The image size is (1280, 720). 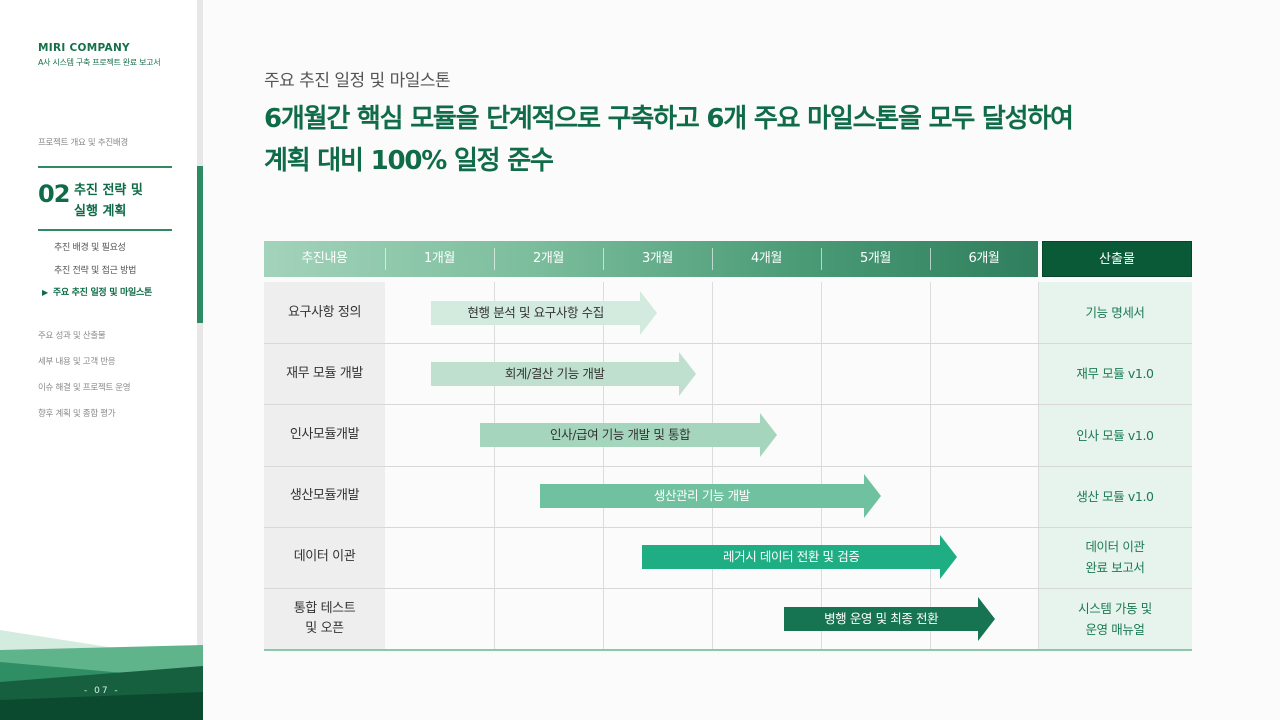 I want to click on header-month-2: 2개월, so click(x=548, y=258).